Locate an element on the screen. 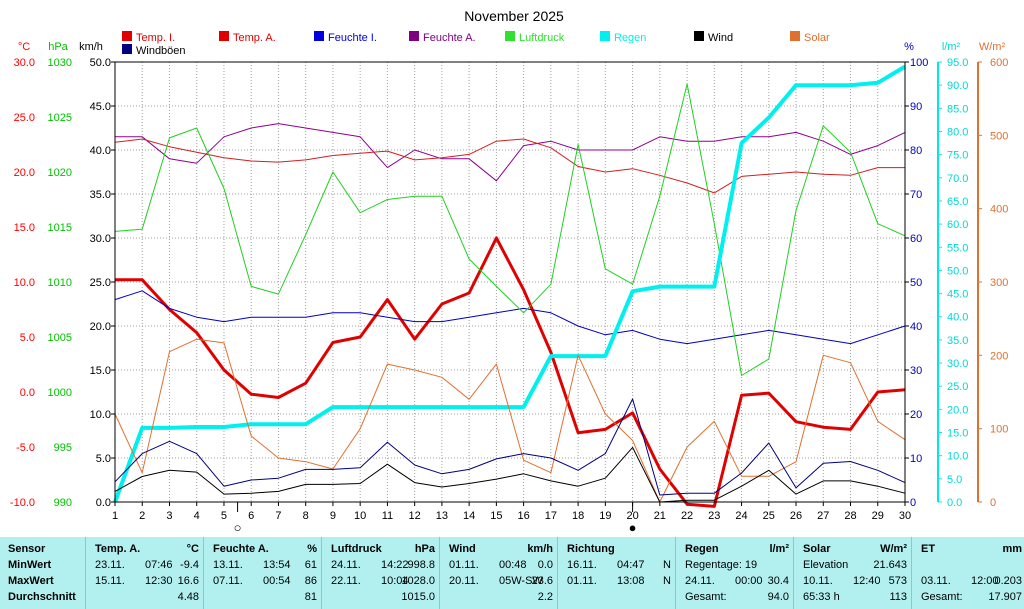  press-tick-label: 1010 is located at coordinates (60, 283).